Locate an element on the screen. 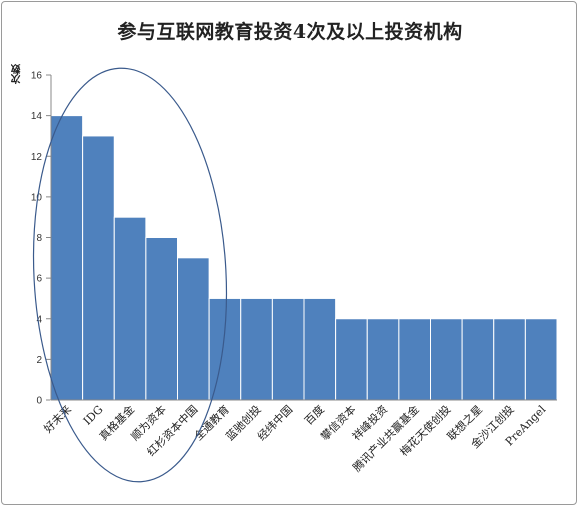 The height and width of the screenshot is (508, 580). x-category-label: 百度 is located at coordinates (313, 414).